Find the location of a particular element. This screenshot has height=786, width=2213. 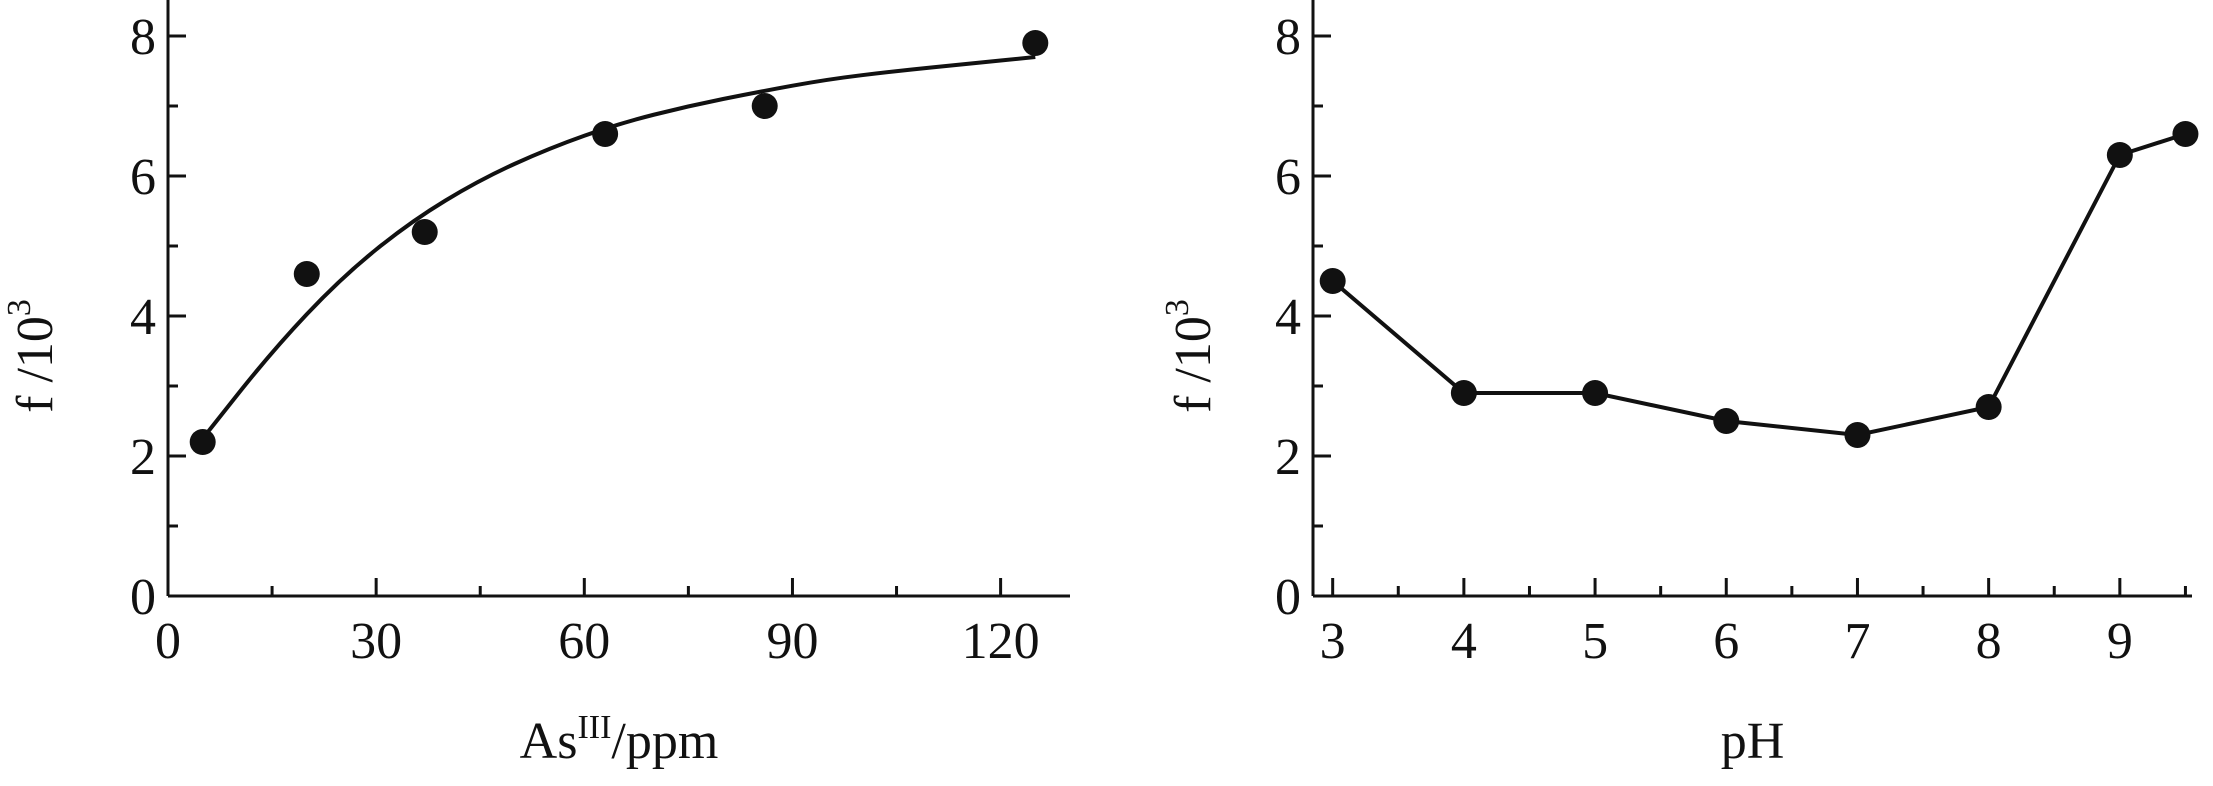

right-x-tick-label: 8 is located at coordinates (1989, 641).